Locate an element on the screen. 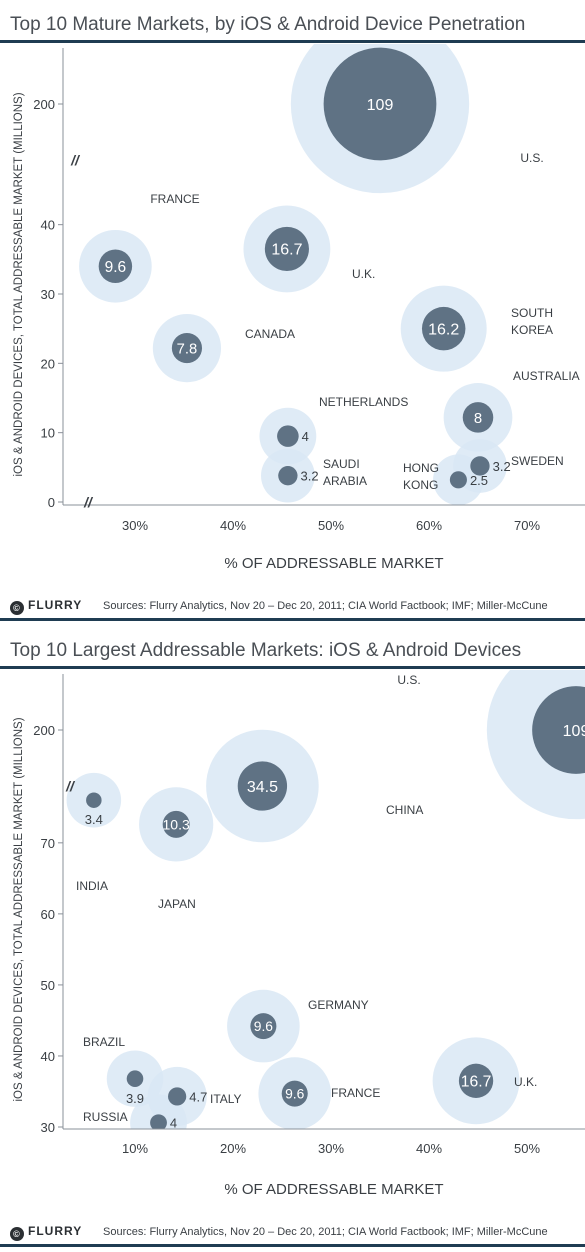  bubble-value-label: 3.4 is located at coordinates (94, 819).